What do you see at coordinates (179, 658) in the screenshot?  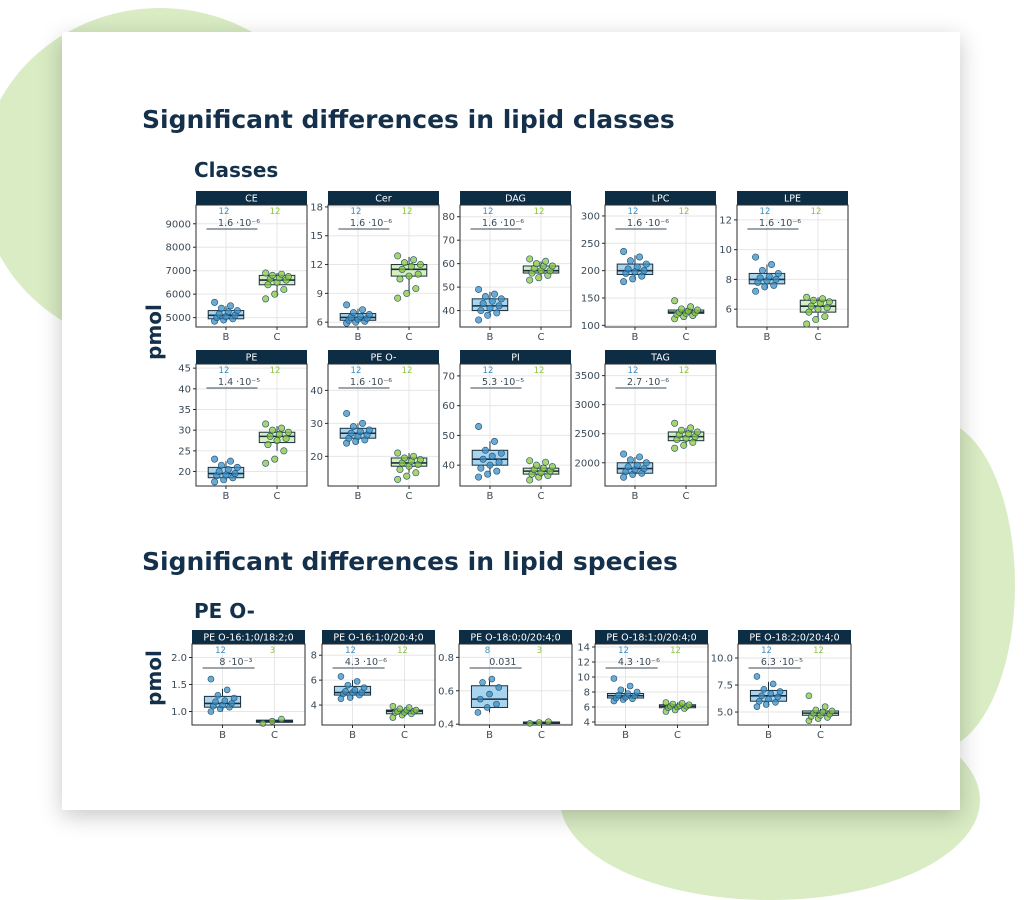 I see `y-tick-label: 2.0` at bounding box center [179, 658].